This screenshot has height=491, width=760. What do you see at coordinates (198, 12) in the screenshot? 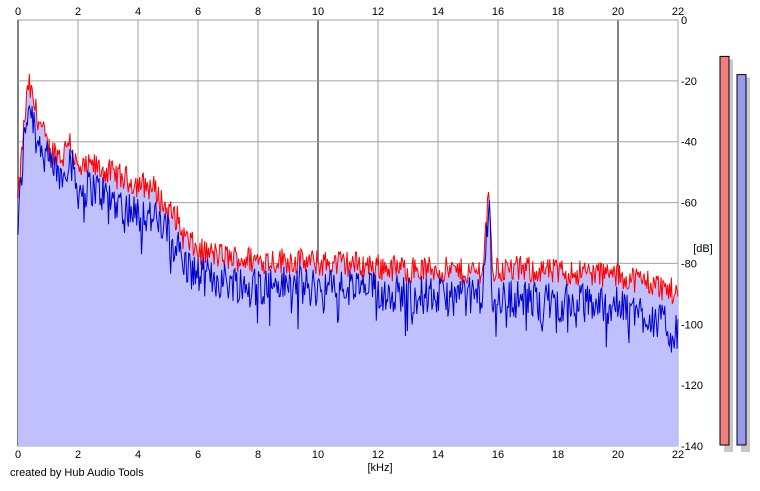
I see `x-tick-label-top: 6` at bounding box center [198, 12].